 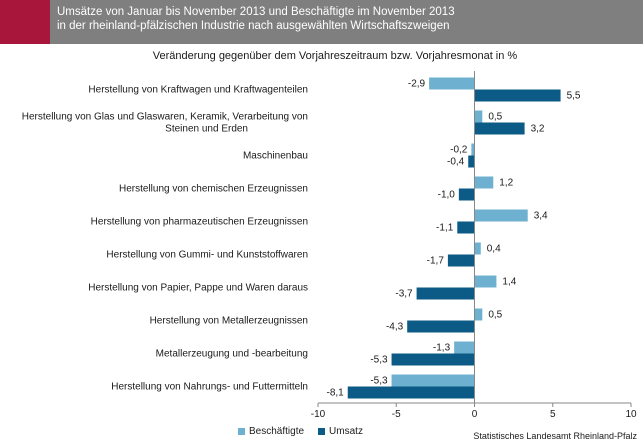 I want to click on data-label: 1,4, so click(x=509, y=282).